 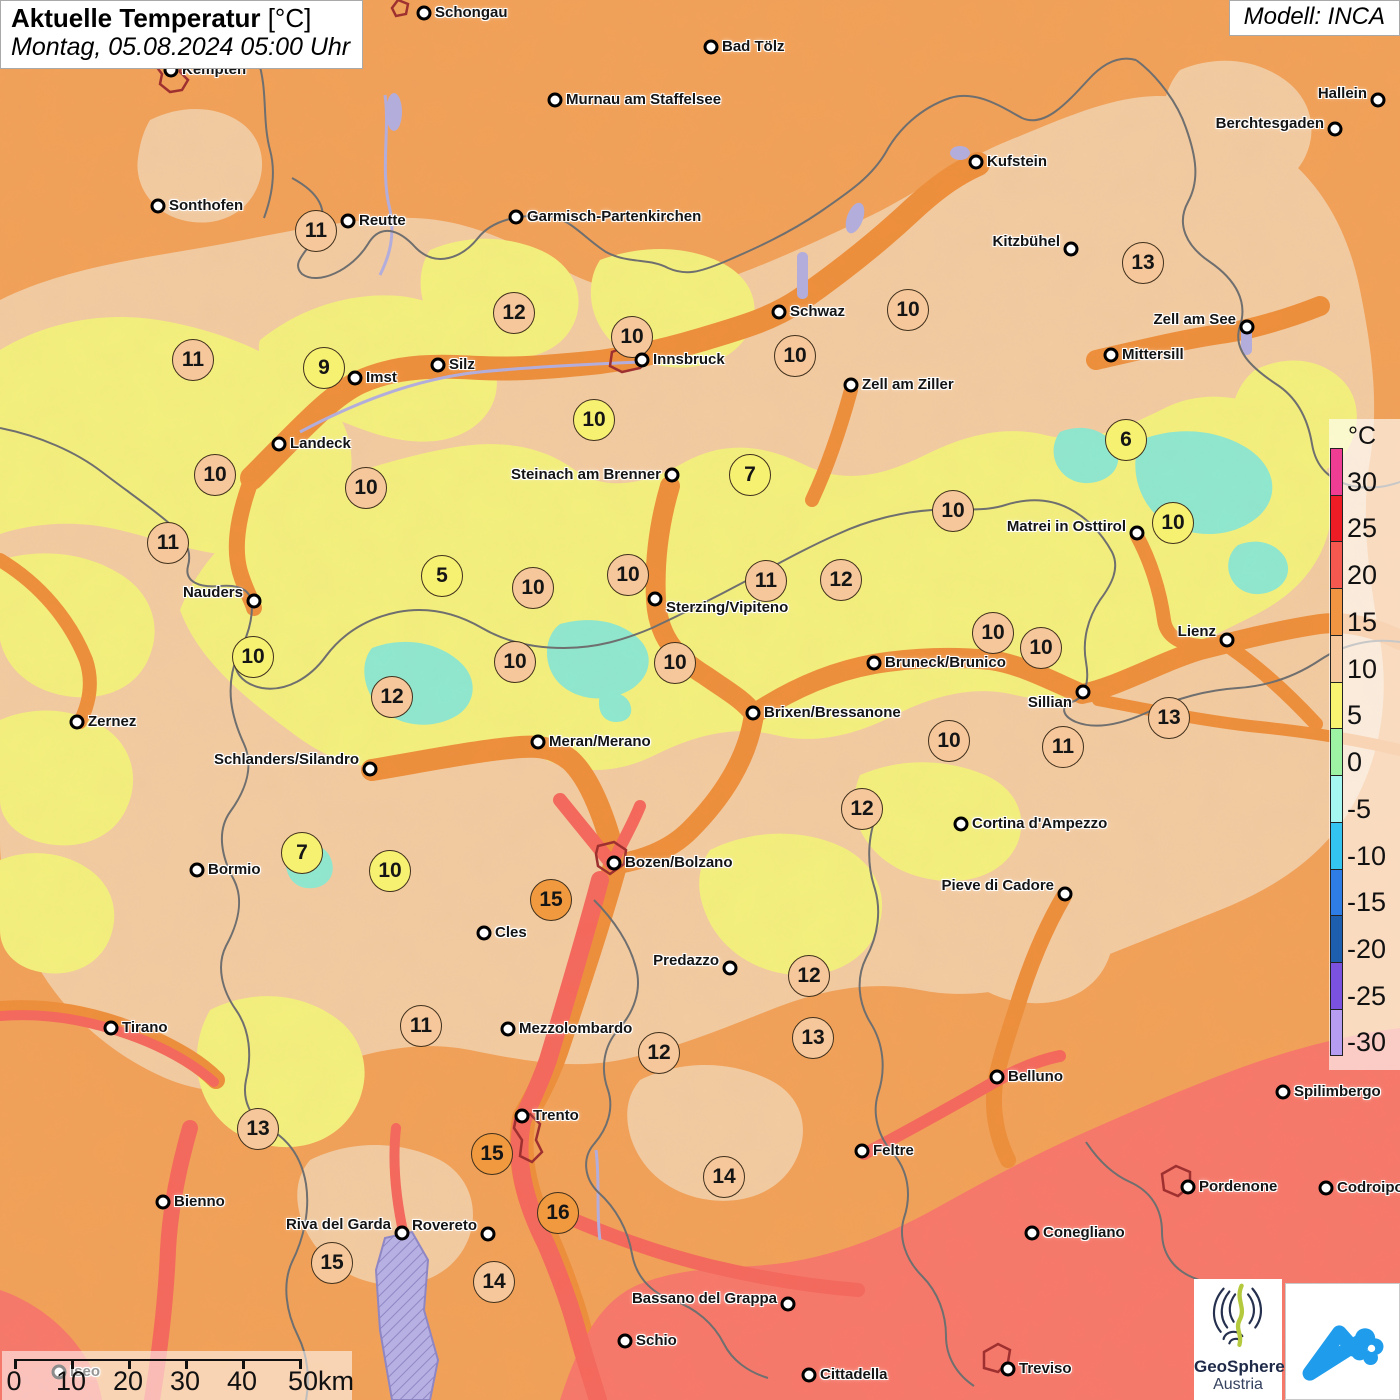 What do you see at coordinates (14, 1381) in the screenshot?
I see `scalebar-tick-label: 0` at bounding box center [14, 1381].